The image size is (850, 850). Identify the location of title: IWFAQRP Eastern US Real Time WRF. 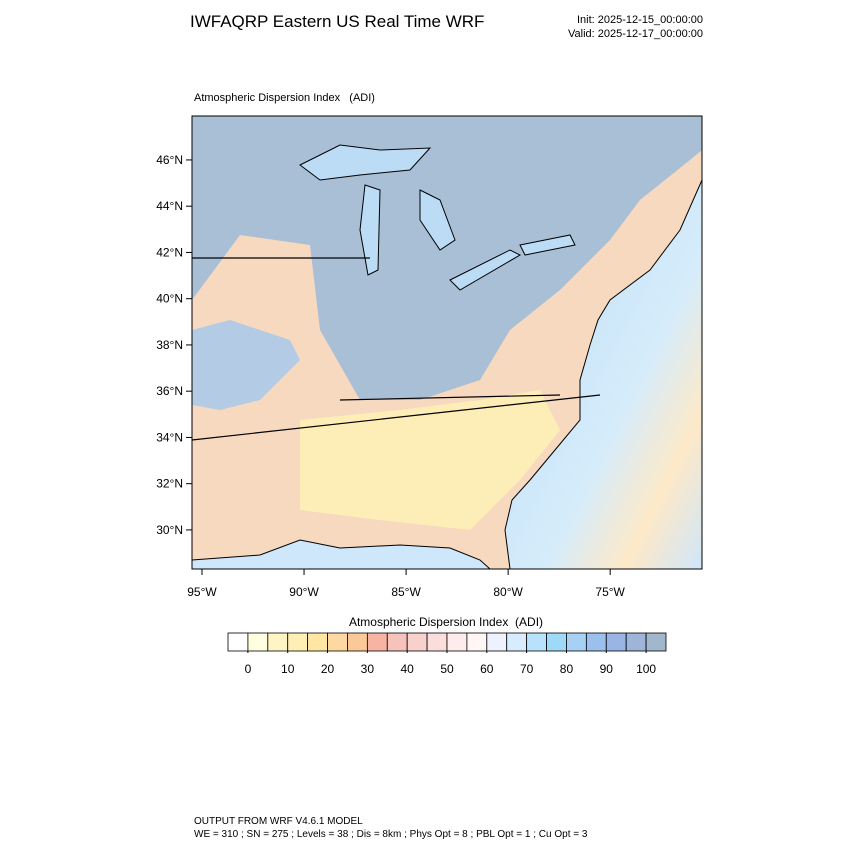
(337, 21).